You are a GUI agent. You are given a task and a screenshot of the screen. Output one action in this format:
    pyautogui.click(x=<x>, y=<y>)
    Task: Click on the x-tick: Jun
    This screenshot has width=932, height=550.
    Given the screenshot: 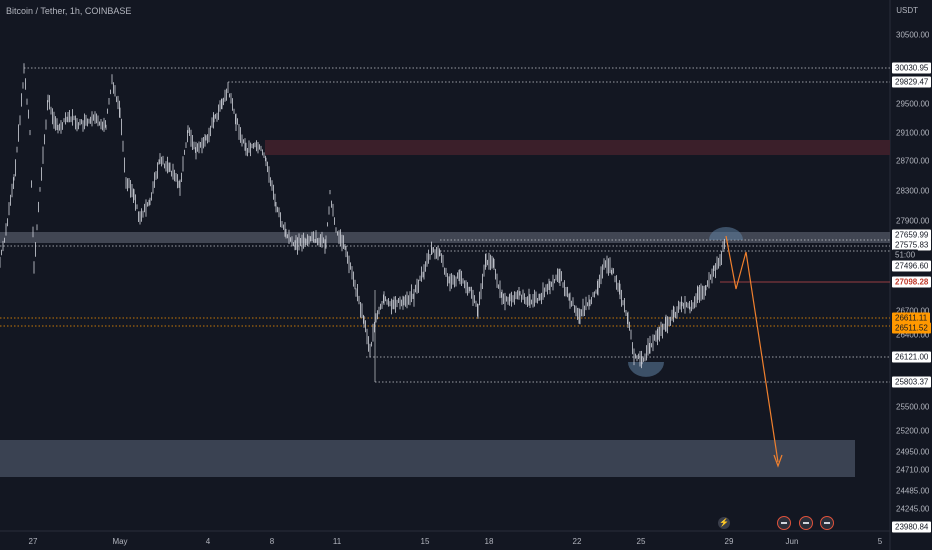 What is the action you would take?
    pyautogui.click(x=792, y=541)
    